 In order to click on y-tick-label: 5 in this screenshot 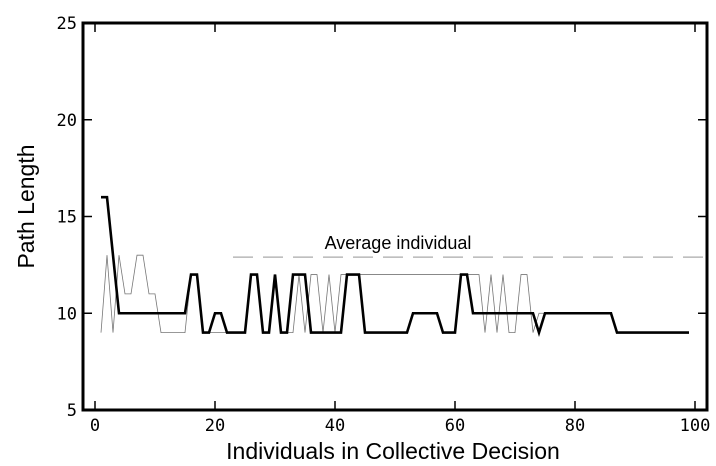, I will do `click(72, 411)`.